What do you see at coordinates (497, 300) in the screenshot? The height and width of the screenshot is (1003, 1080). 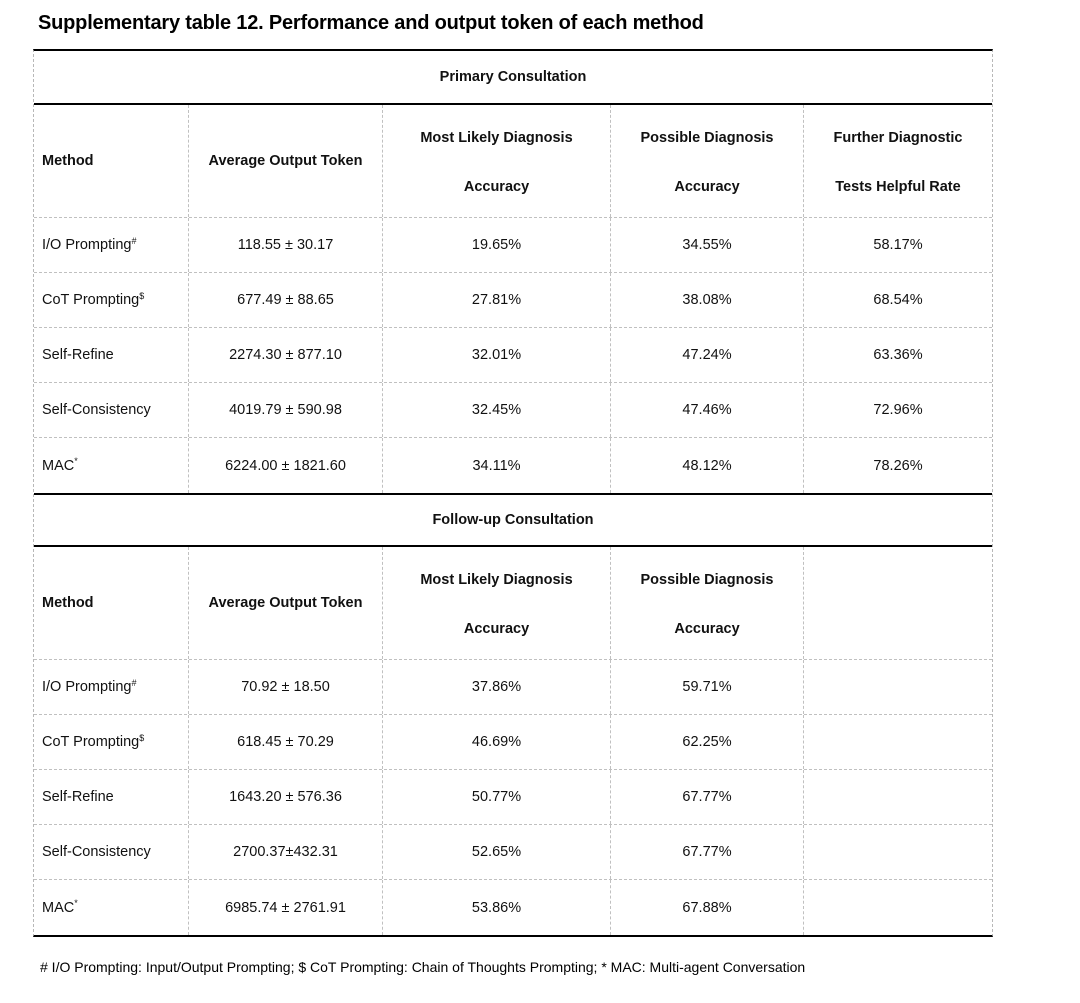 I see `most-likely-cell: 27.81%` at bounding box center [497, 300].